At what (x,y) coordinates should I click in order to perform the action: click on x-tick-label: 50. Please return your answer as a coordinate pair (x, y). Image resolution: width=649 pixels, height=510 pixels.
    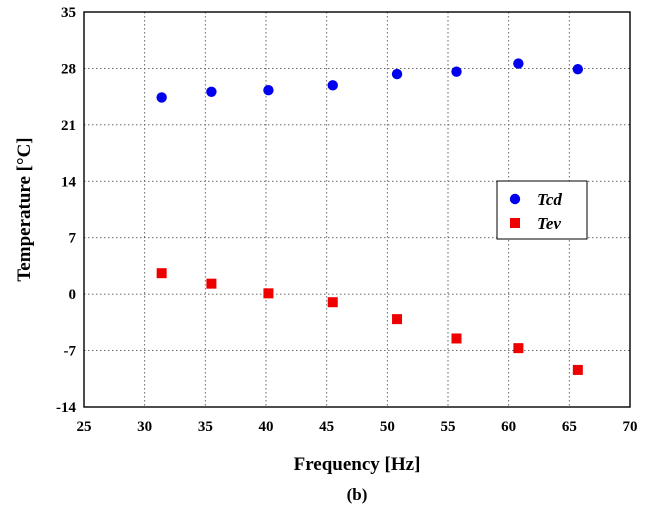
    Looking at the image, I should click on (387, 427).